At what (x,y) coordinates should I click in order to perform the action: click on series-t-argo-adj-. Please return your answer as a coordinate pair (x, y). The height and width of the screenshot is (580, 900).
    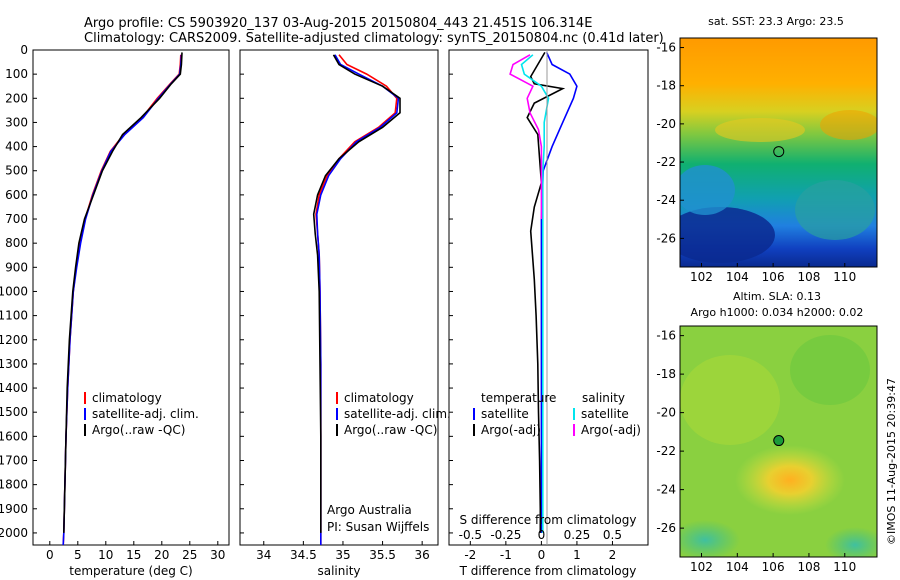
    Looking at the image, I should click on (546, 292).